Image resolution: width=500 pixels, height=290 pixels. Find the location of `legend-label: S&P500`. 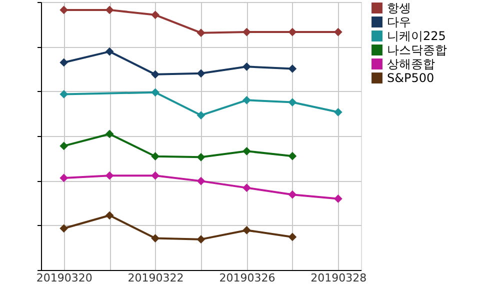

legend-label: S&P500 is located at coordinates (410, 78).